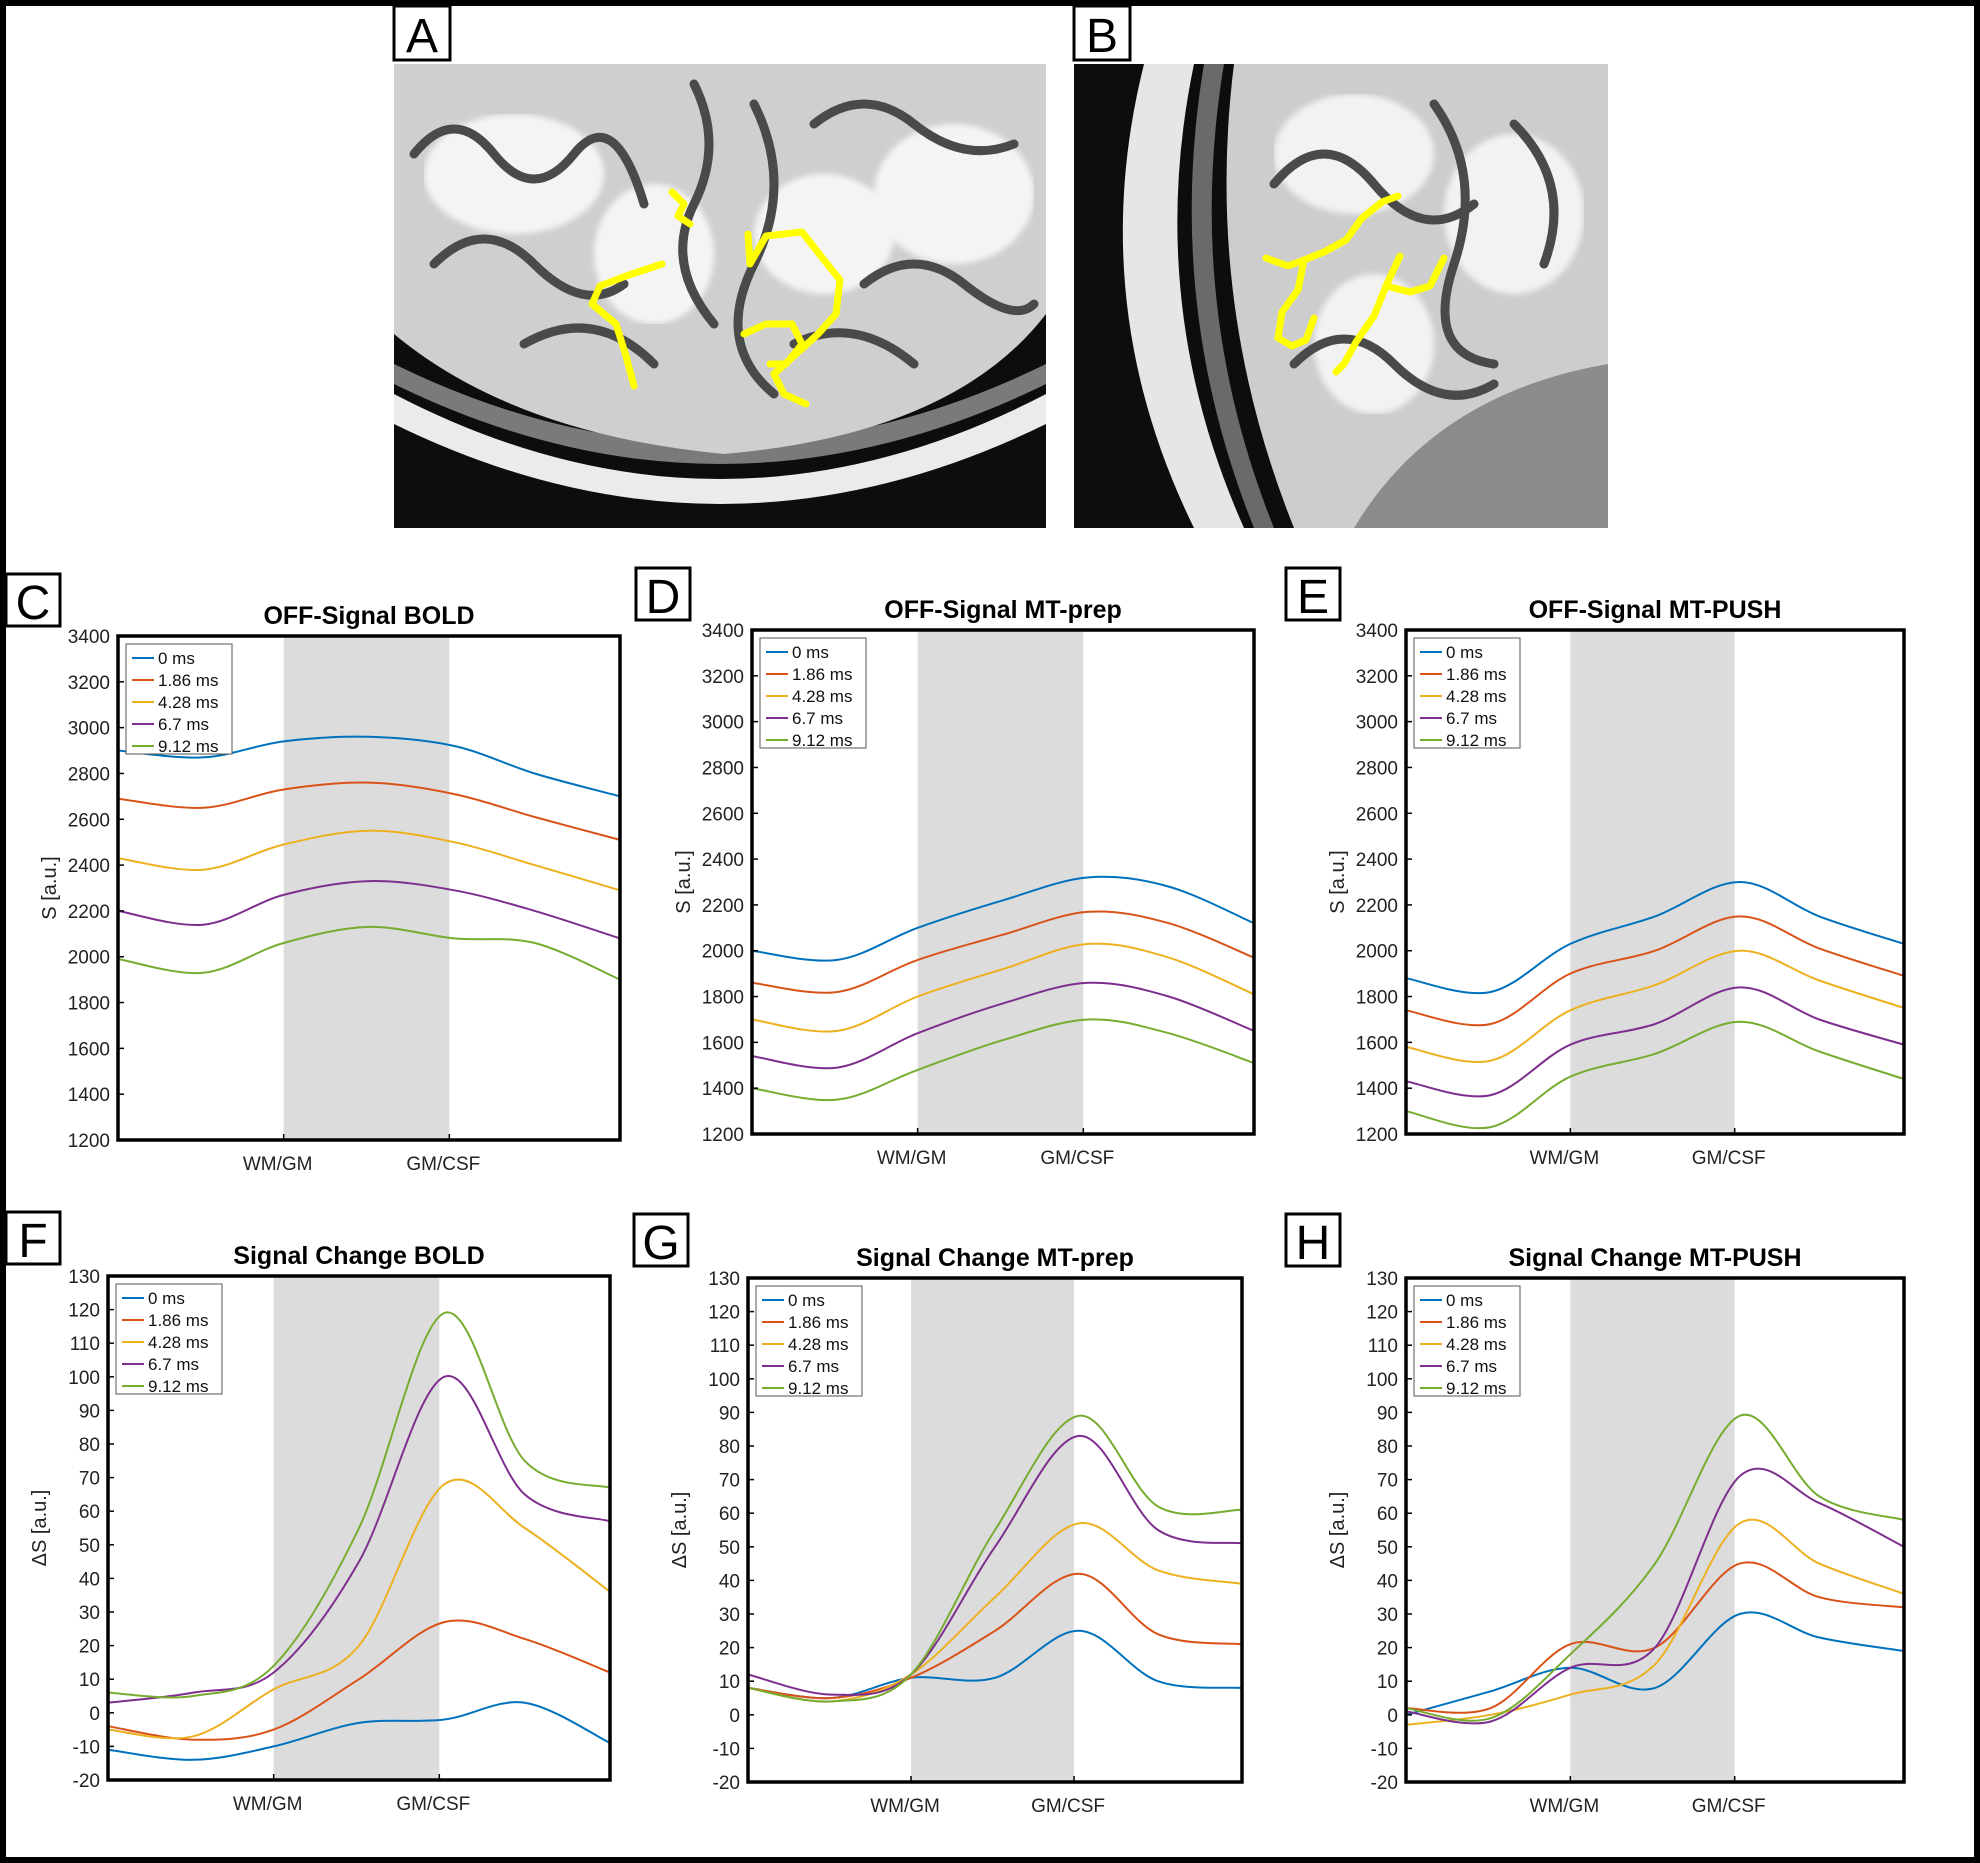 The image size is (1980, 1863). Describe the element at coordinates (723, 1089) in the screenshot. I see `y-tick-label: 1400` at that location.